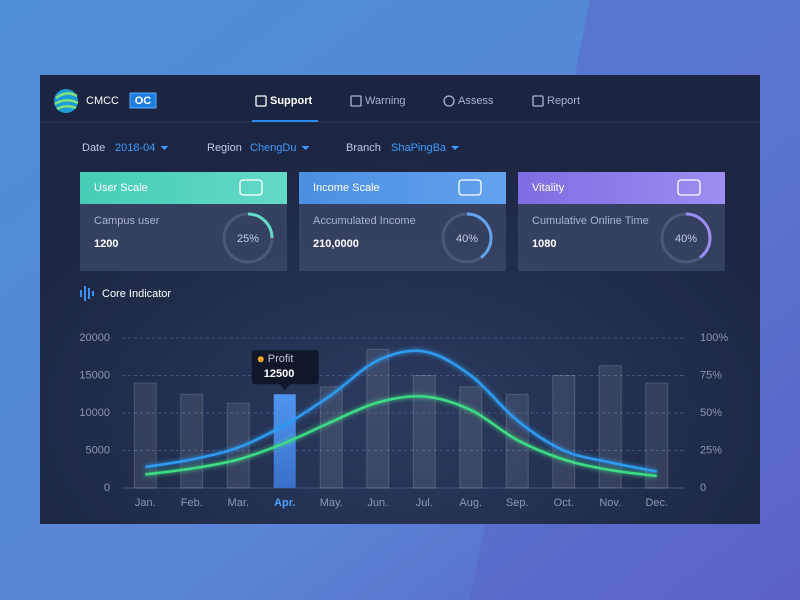 This screenshot has width=800, height=605. What do you see at coordinates (145, 503) in the screenshot?
I see `x-tick-label: Jan.` at bounding box center [145, 503].